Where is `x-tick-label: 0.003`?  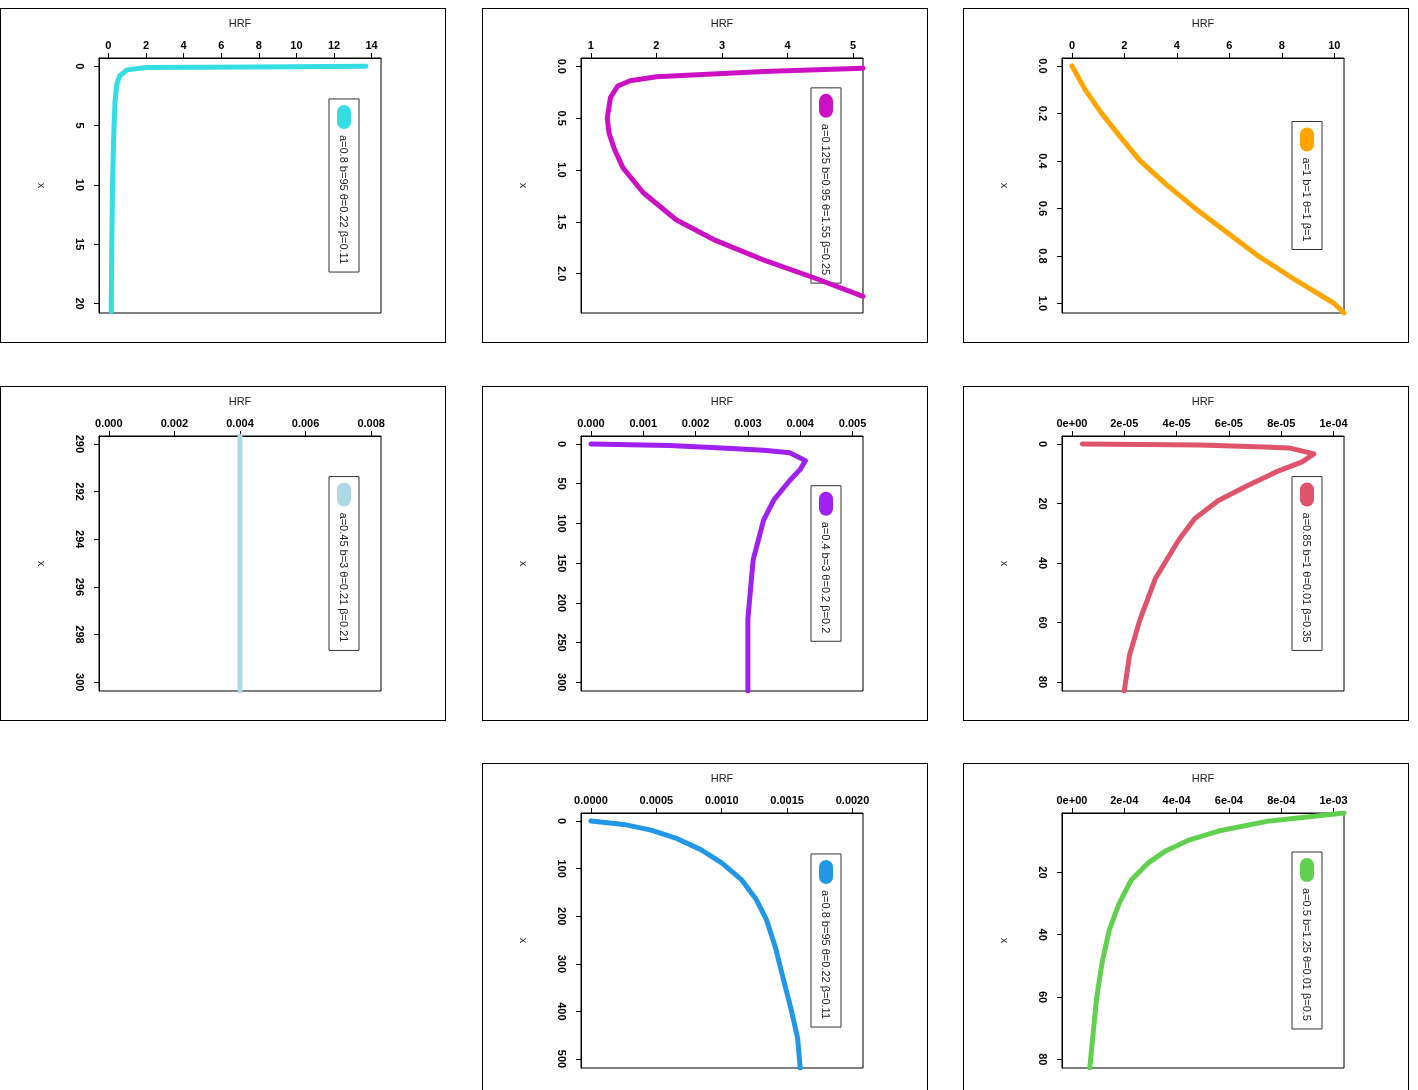
x-tick-label: 0.003 is located at coordinates (748, 422).